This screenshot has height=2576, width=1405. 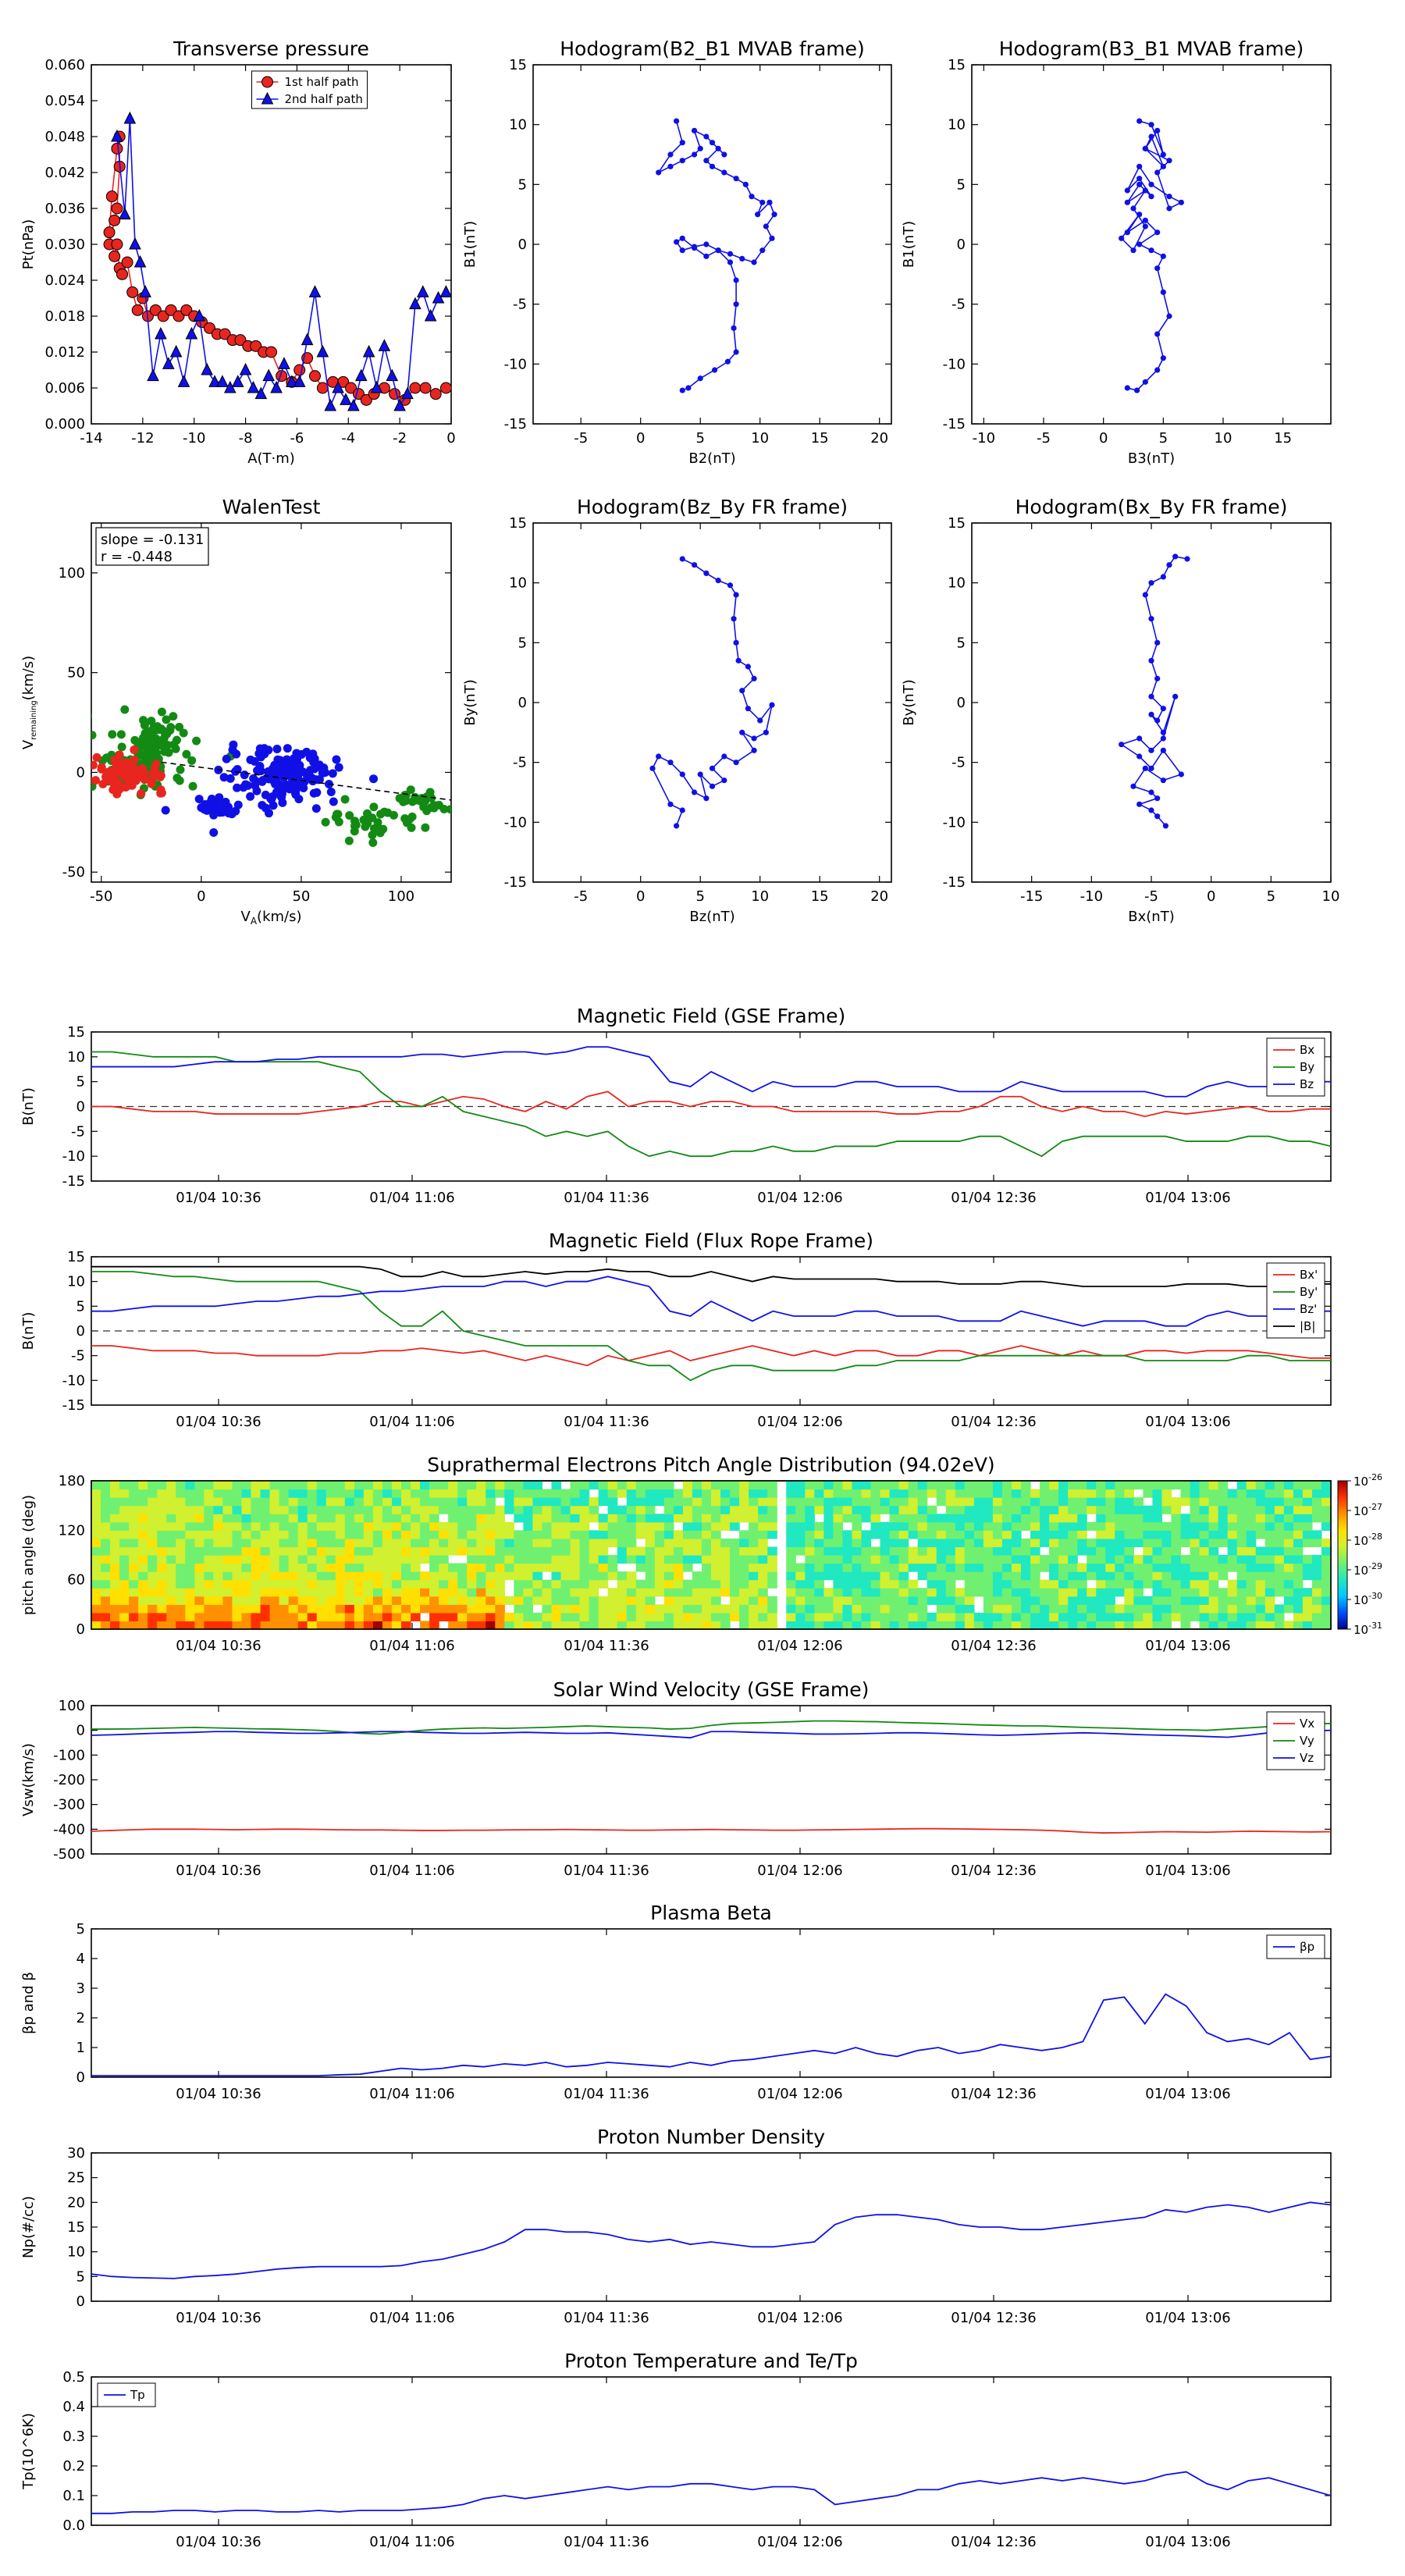 I want to click on y-tick-label: 1, so click(x=81, y=2048).